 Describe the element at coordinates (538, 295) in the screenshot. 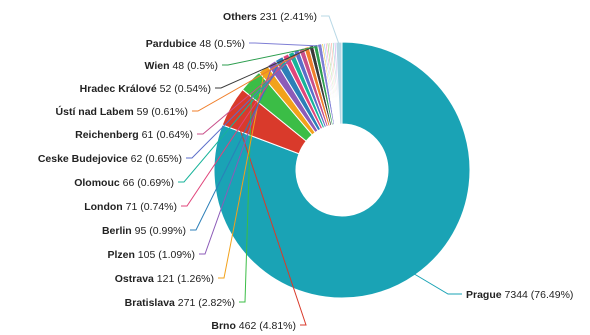

I see `label-value-prague: 7344 (76.49%)` at that location.